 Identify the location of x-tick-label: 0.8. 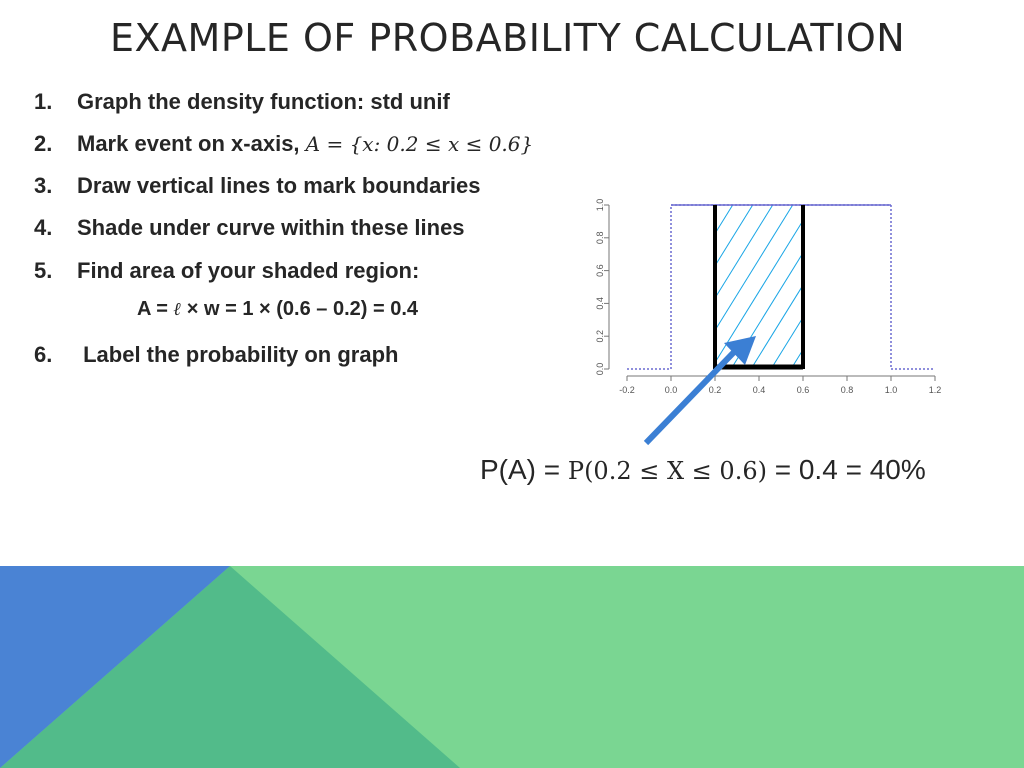
(847, 390).